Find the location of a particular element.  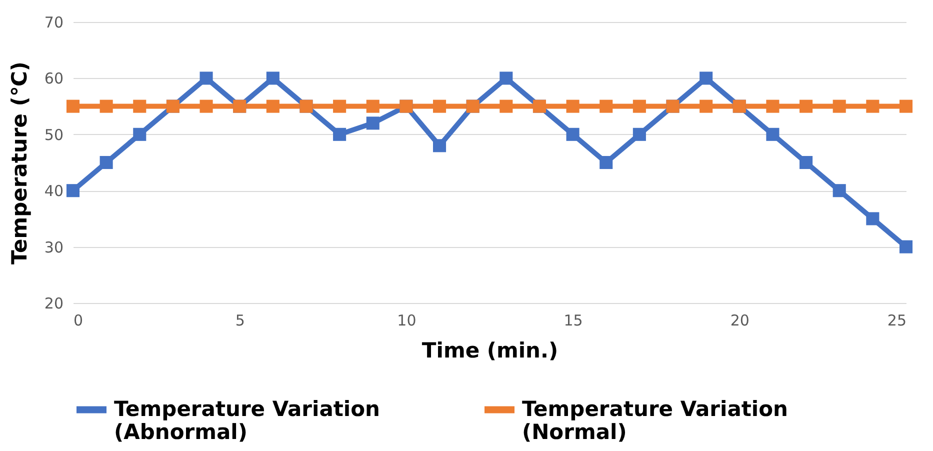

x-tick-label: 15 is located at coordinates (573, 321).